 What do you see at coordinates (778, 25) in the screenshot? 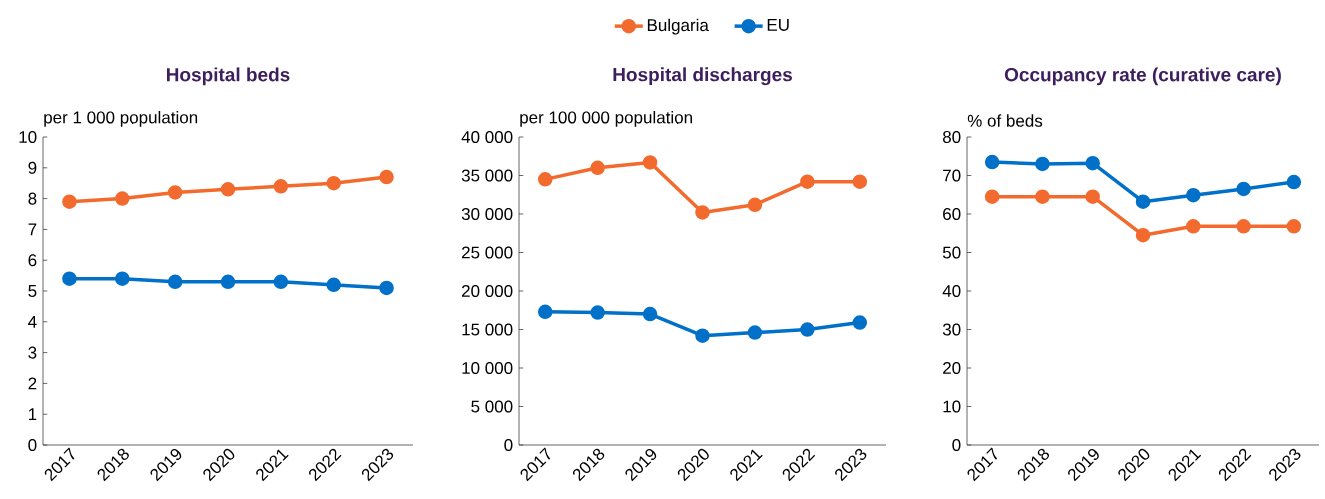
I see `legend-label: EU` at bounding box center [778, 25].